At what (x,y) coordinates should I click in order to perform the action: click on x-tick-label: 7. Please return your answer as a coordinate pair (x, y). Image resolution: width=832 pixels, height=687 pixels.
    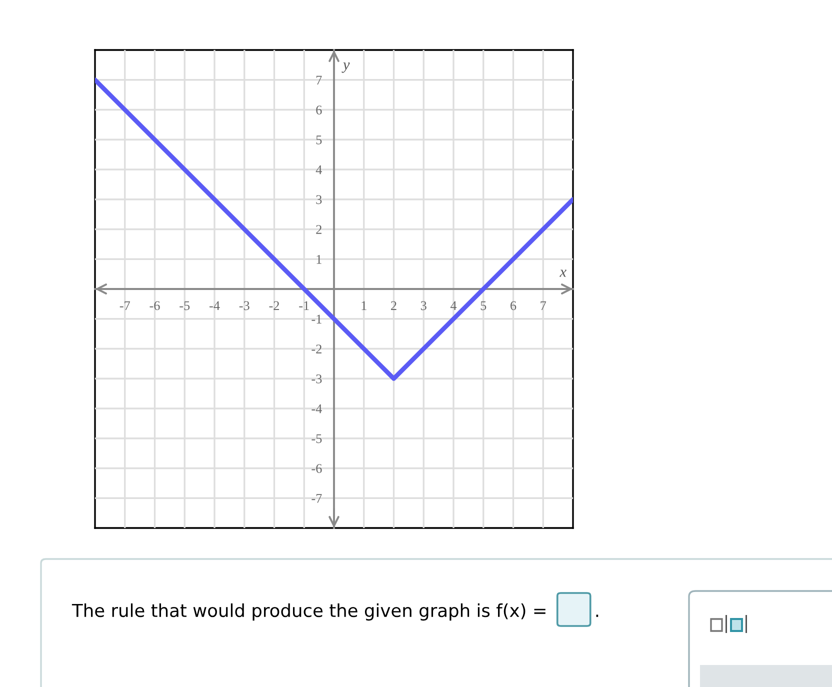
    Looking at the image, I should click on (543, 305).